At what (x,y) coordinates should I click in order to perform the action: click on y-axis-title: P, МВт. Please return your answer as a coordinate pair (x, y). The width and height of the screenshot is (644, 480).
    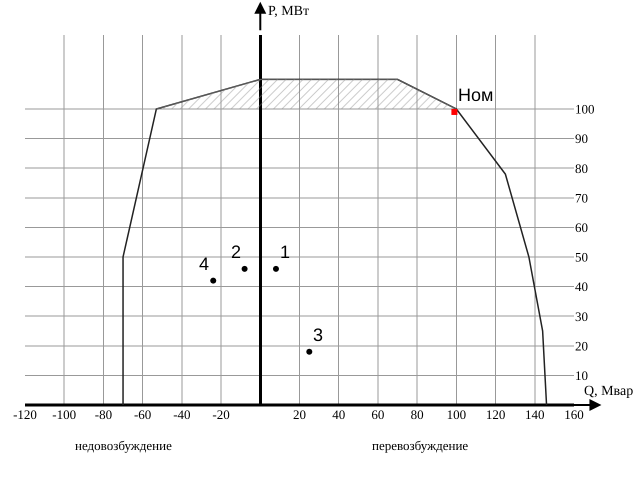
    Looking at the image, I should click on (289, 11).